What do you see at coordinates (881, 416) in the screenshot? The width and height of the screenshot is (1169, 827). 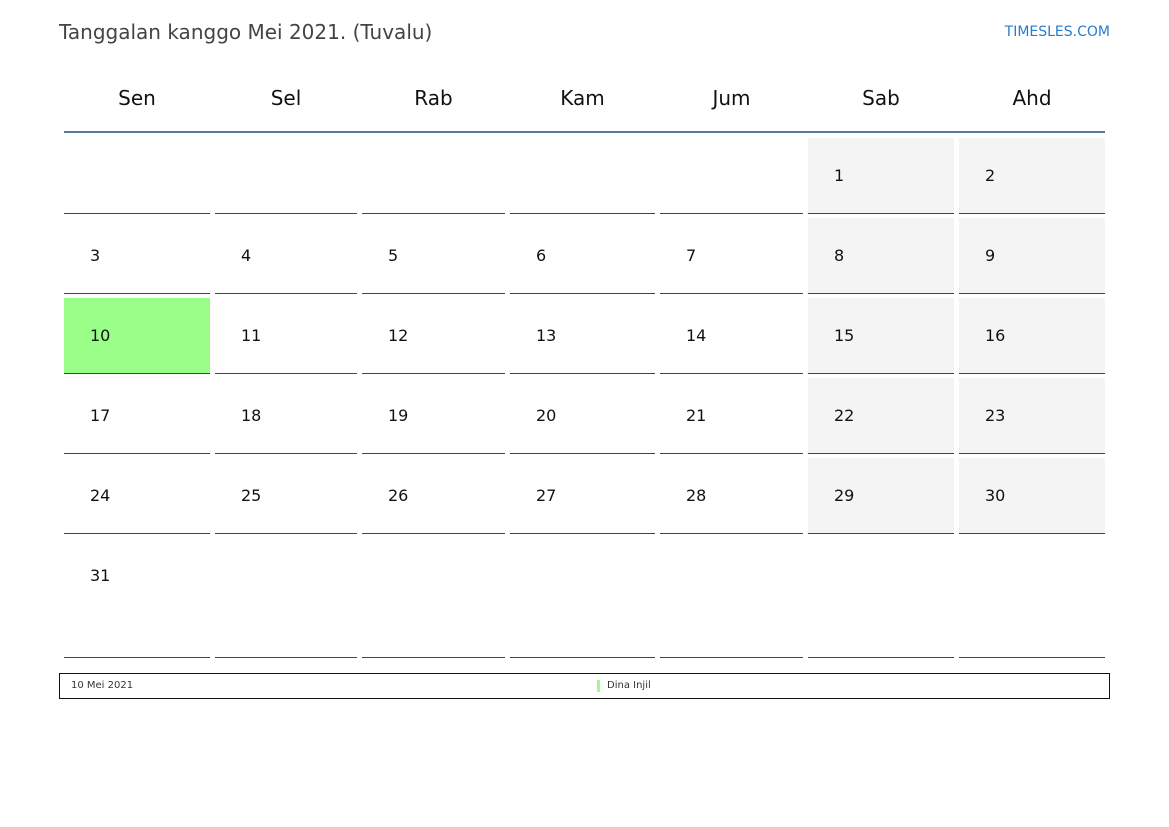 I see `day-cell: 22` at bounding box center [881, 416].